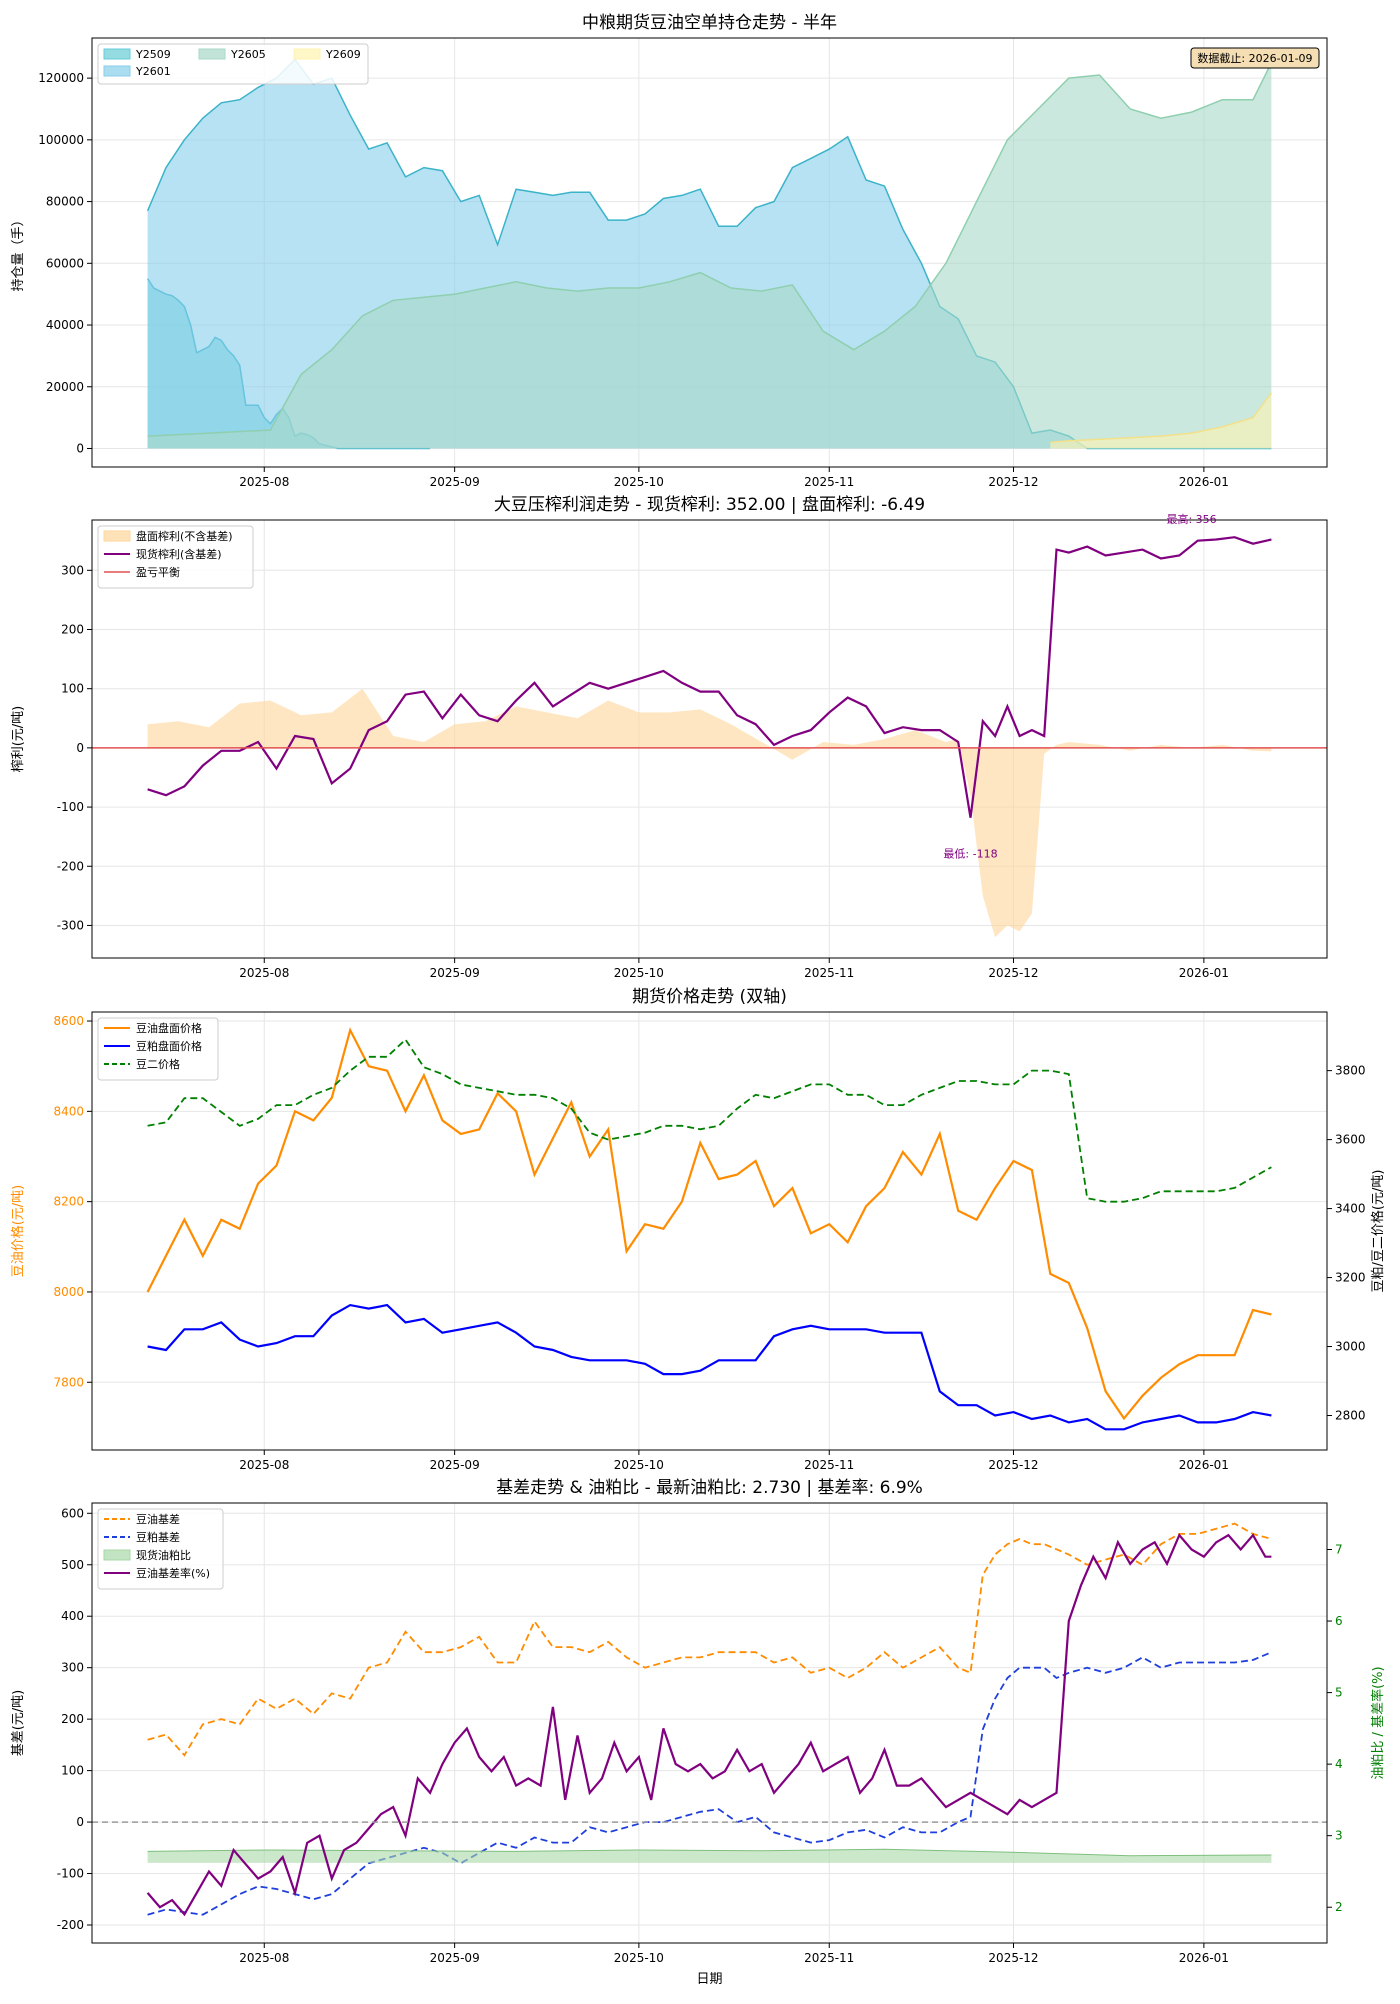 The width and height of the screenshot is (1400, 2004). I want to click on y-axis-label: 豆油价格(元/吨), so click(18, 1231).